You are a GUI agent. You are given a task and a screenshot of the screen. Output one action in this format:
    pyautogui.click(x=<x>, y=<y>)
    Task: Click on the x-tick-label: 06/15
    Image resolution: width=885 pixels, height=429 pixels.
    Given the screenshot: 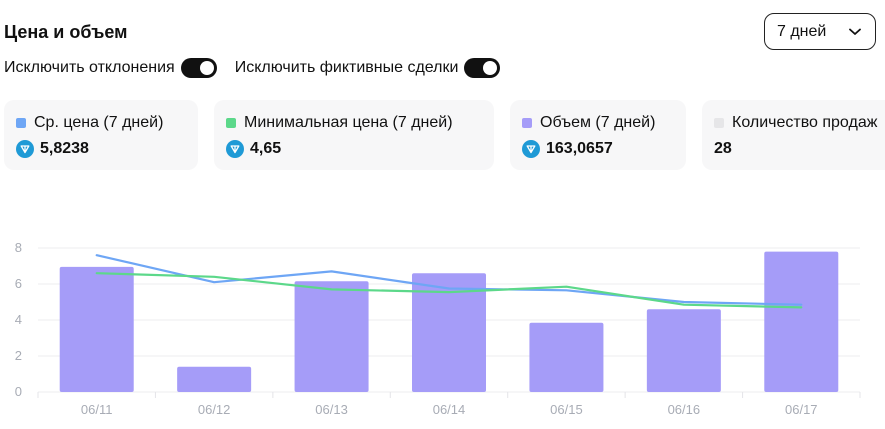 What is the action you would take?
    pyautogui.click(x=566, y=409)
    